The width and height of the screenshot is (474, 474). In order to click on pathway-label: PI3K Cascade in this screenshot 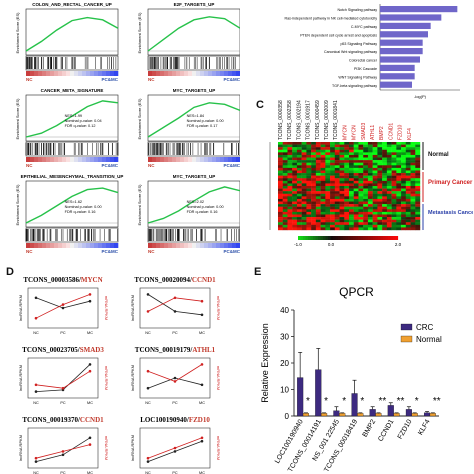, I will do `click(365, 69)`.